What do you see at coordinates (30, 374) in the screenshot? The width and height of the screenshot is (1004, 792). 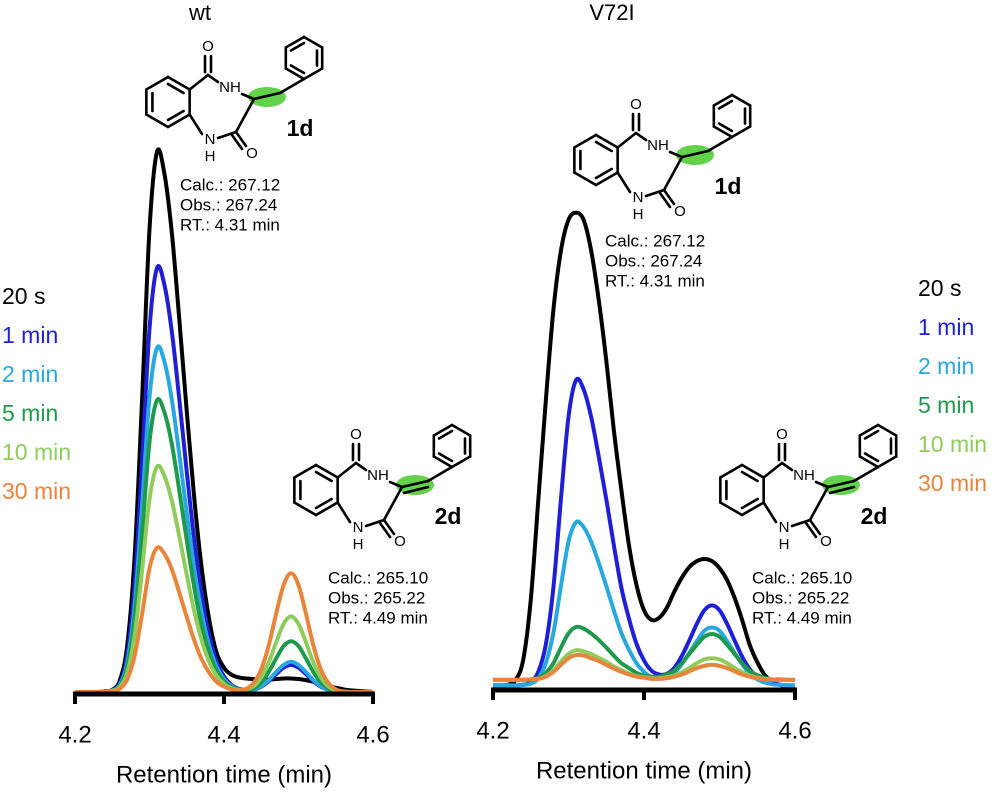 I see `legend-label: 2 min` at bounding box center [30, 374].